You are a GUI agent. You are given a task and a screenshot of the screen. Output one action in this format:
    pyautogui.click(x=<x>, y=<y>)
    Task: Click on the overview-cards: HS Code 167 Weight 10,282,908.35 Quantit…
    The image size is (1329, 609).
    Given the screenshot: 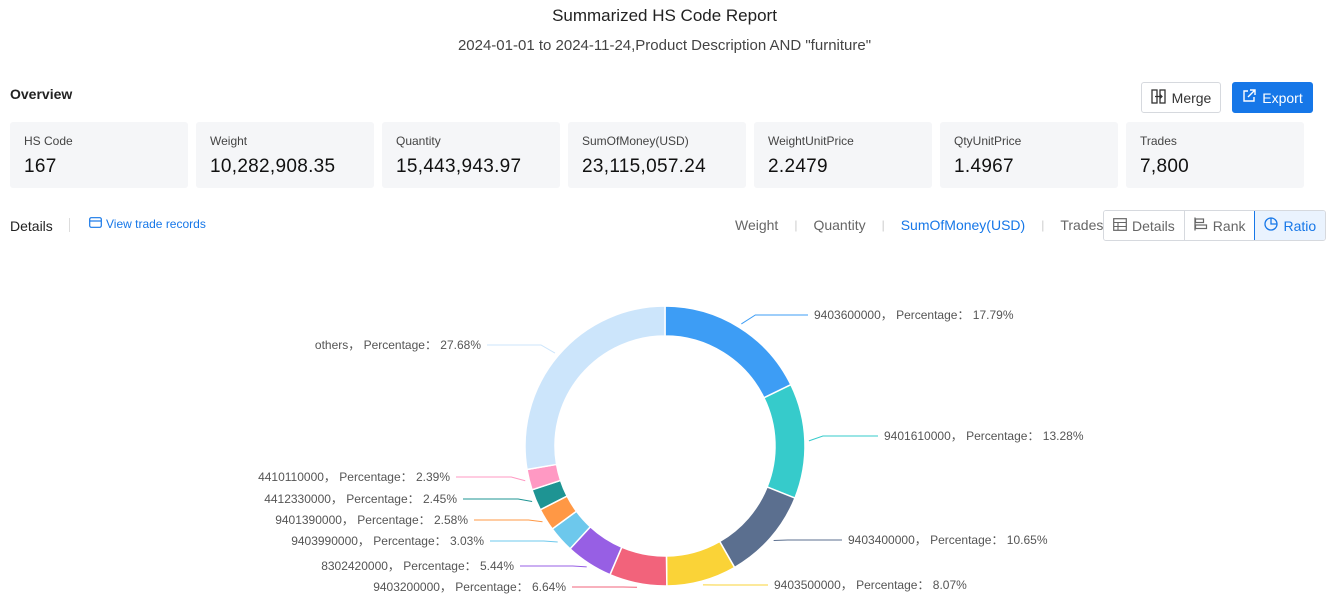 What is the action you would take?
    pyautogui.click(x=657, y=155)
    